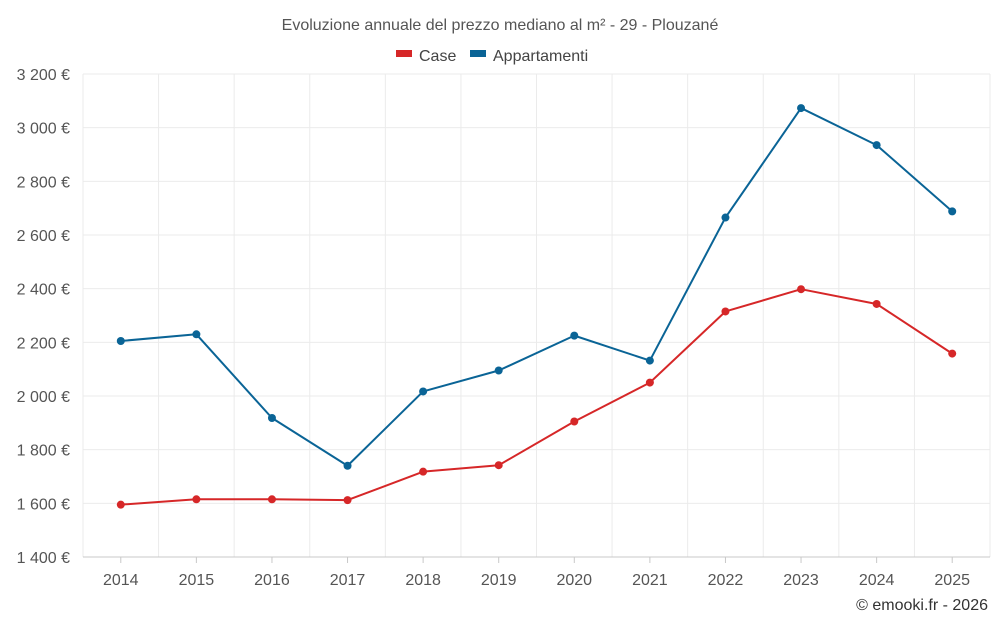  Describe the element at coordinates (650, 580) in the screenshot. I see `x-tick-label: 2021` at that location.